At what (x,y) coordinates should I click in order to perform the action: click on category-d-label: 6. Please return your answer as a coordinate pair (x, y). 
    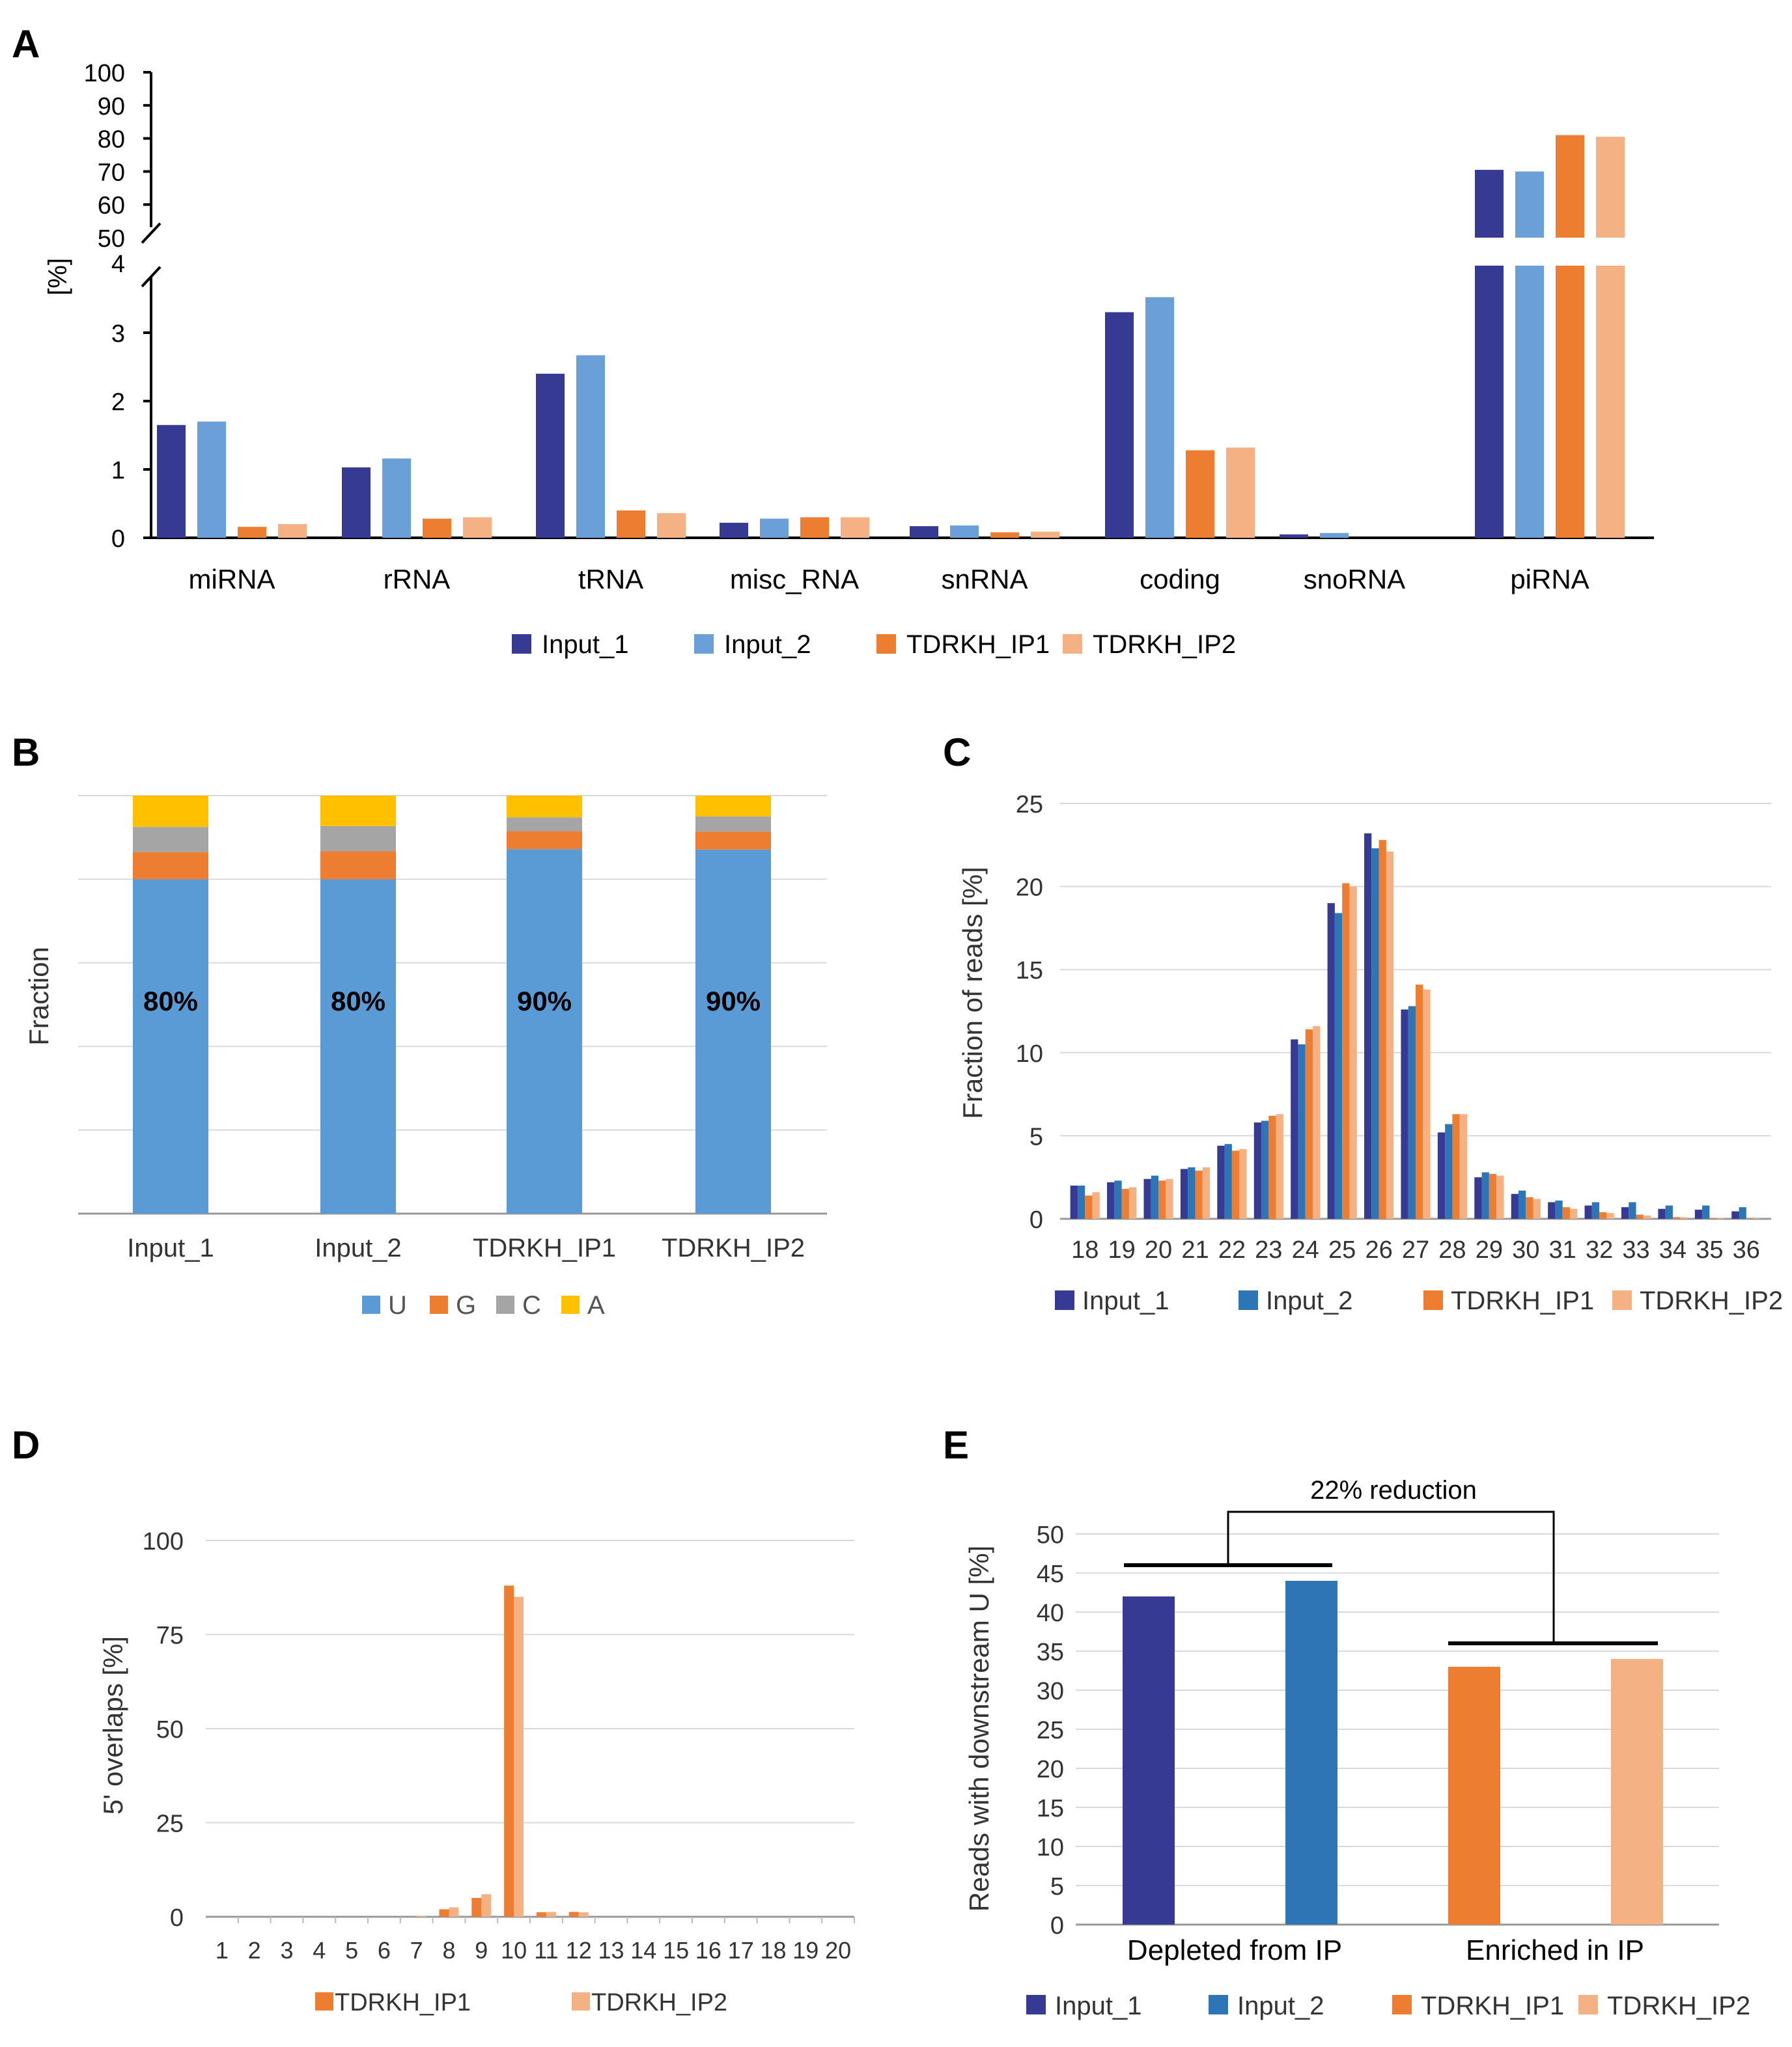
    Looking at the image, I should click on (385, 1950).